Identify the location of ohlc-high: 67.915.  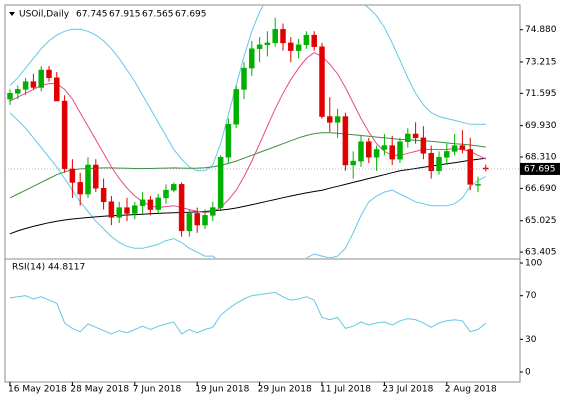
(125, 15).